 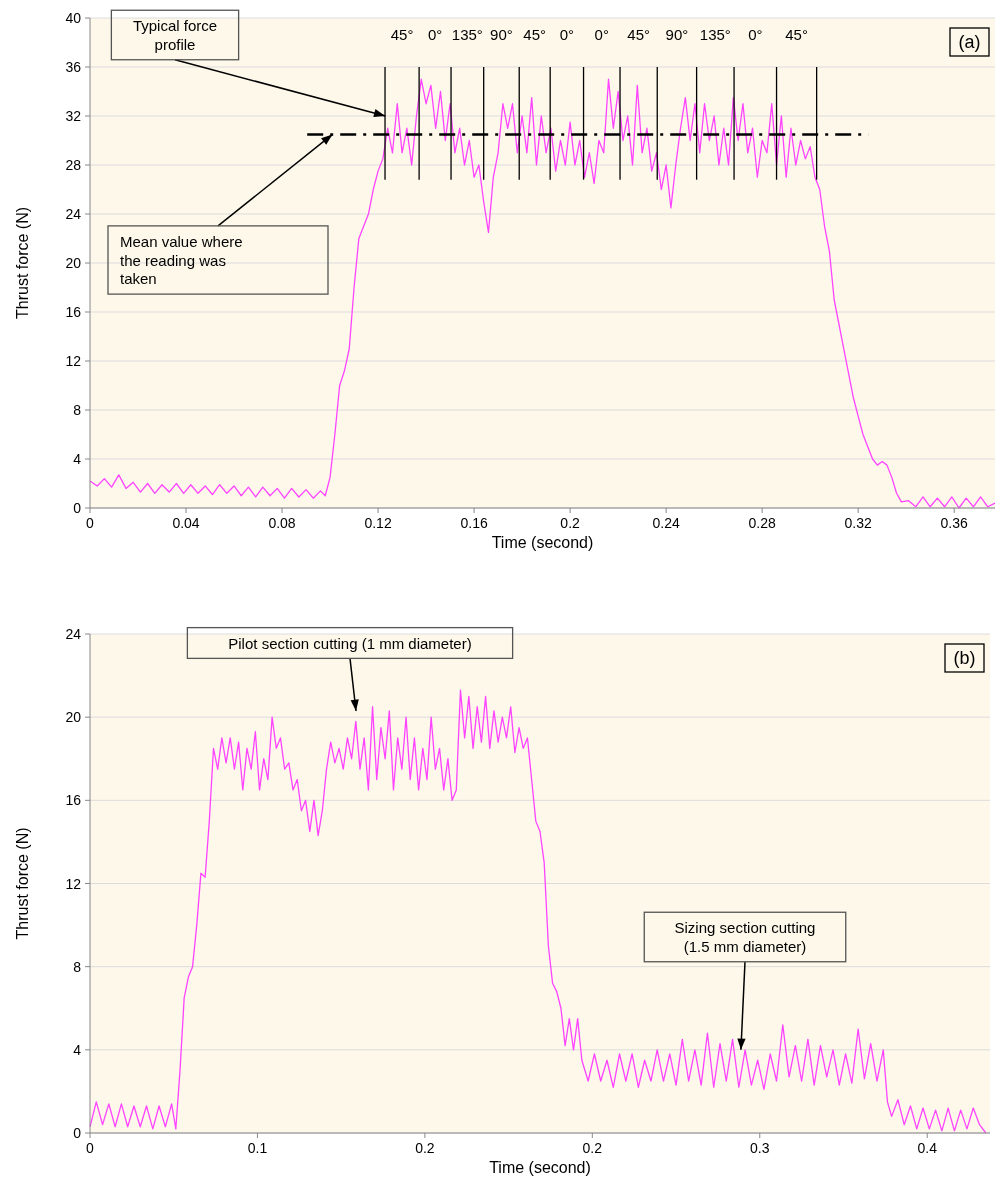 I want to click on y-tick-label: 28, so click(x=73, y=165).